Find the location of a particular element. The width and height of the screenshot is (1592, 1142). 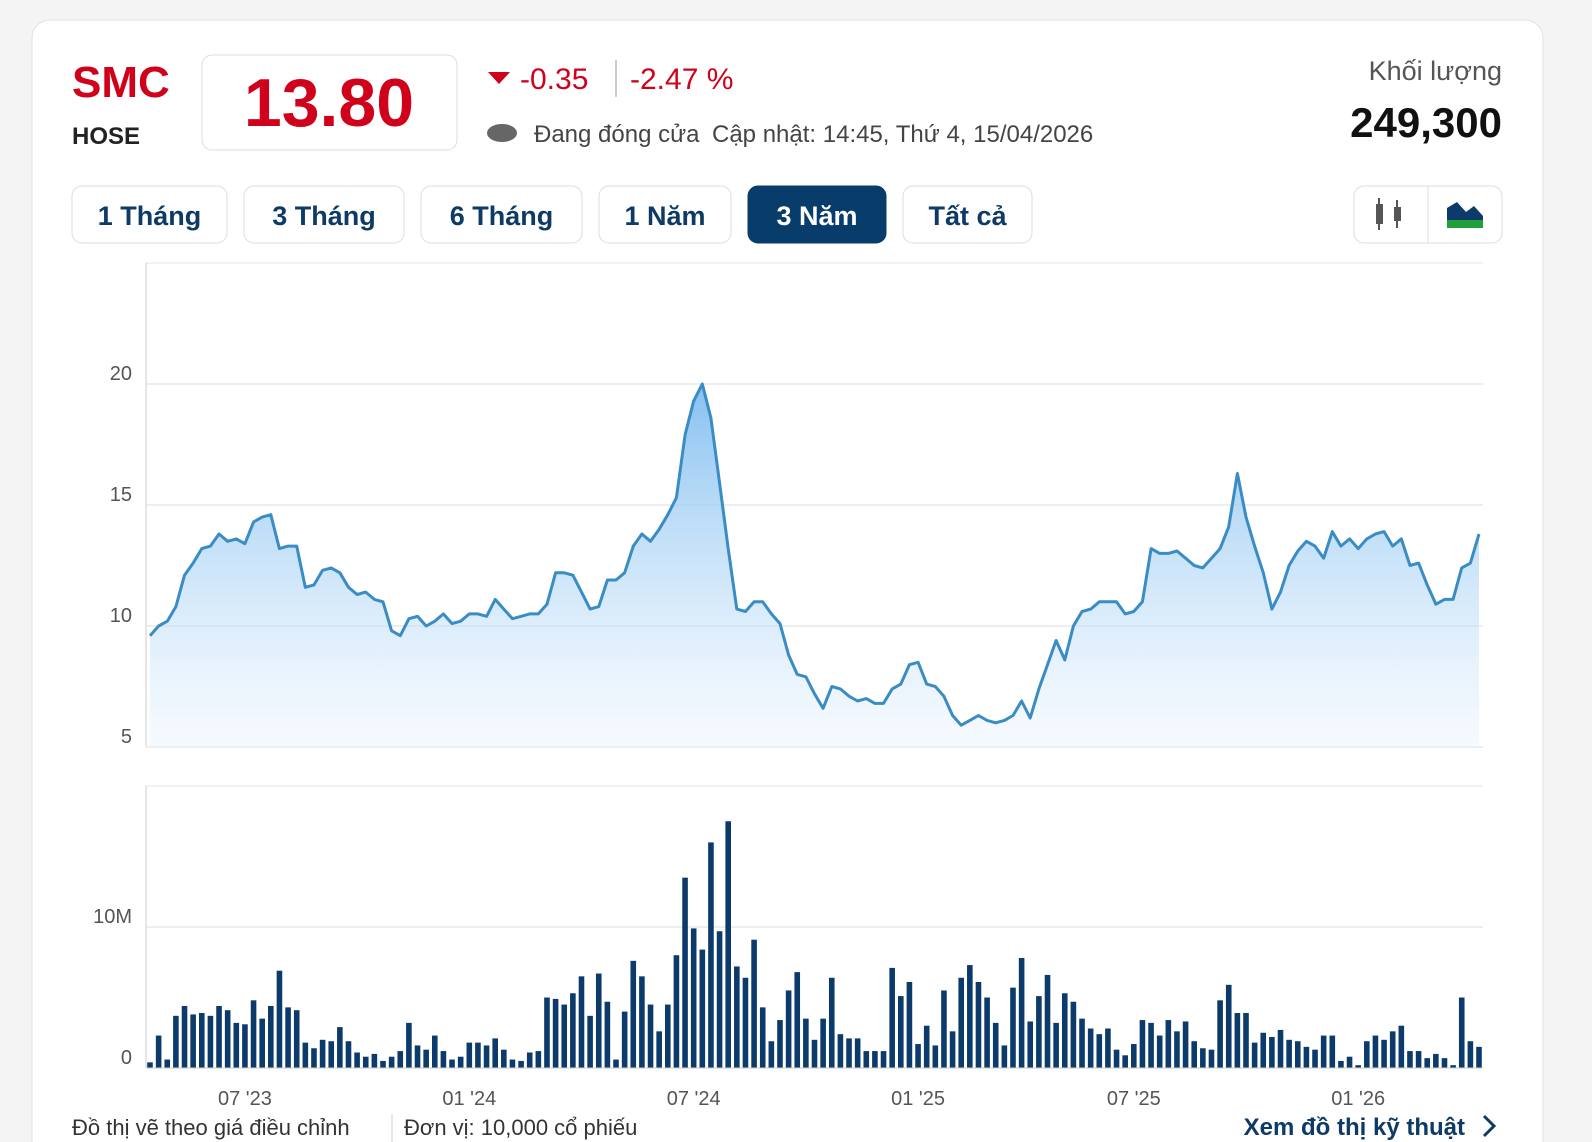

button-label: 1 Năm is located at coordinates (664, 216).